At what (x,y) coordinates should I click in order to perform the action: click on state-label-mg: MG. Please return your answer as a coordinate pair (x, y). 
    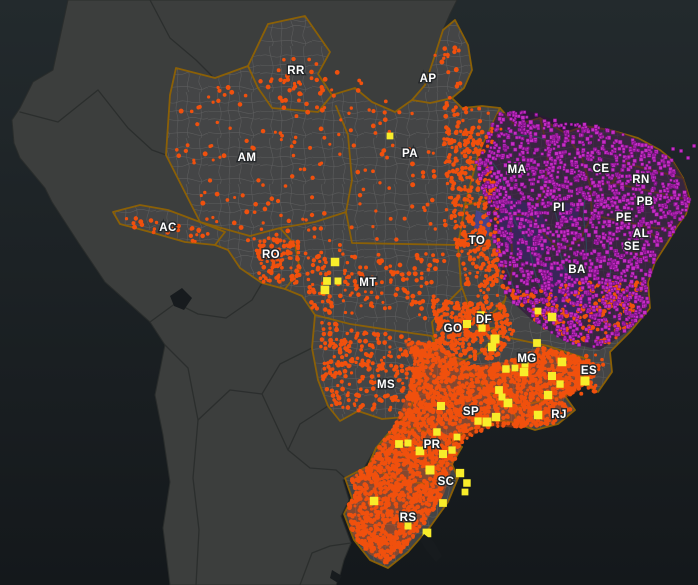
    Looking at the image, I should click on (526, 359).